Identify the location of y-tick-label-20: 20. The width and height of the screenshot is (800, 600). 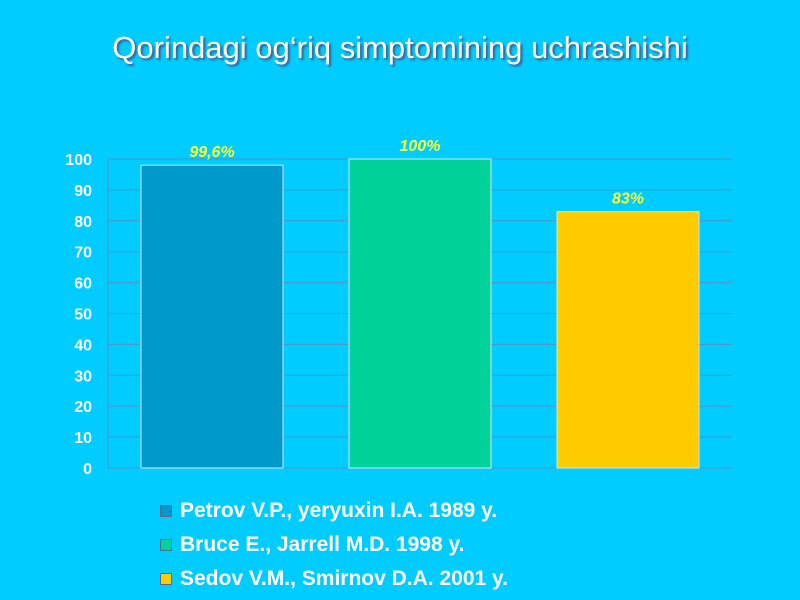
(83, 407).